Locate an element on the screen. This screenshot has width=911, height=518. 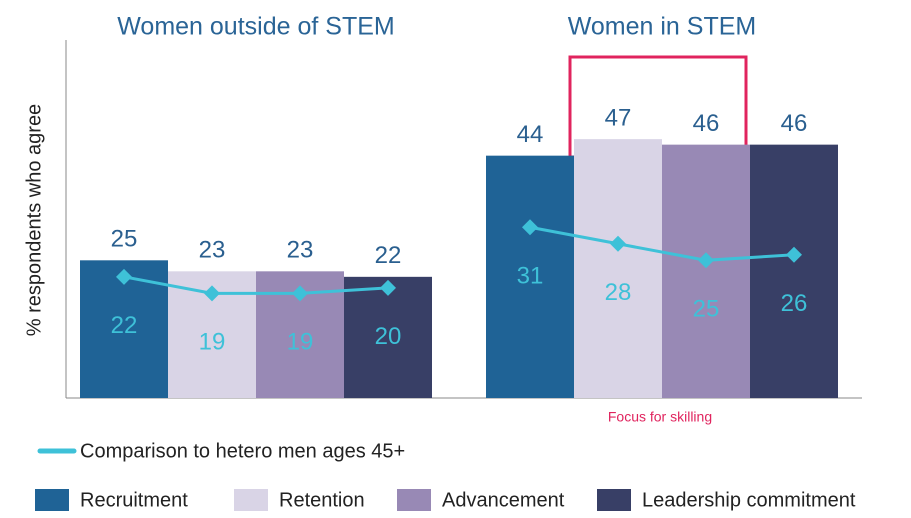
value-label: 25 is located at coordinates (124, 239).